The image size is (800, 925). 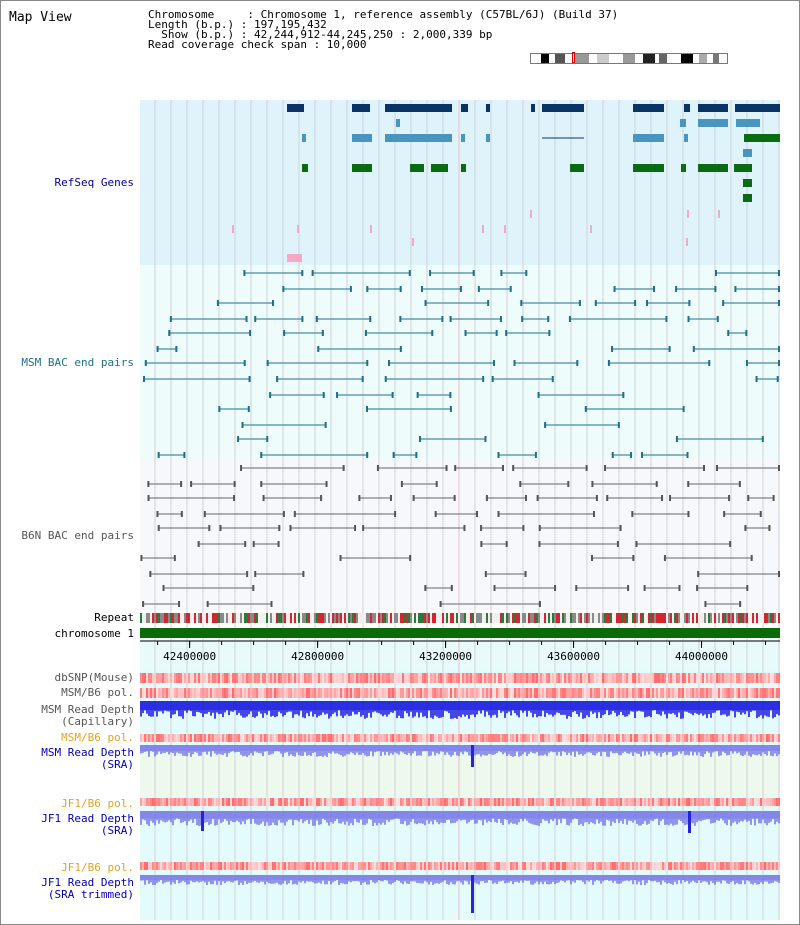 I want to click on track-label-jf1-depth-trimmed: JF1 Read Depth, so click(x=87, y=882).